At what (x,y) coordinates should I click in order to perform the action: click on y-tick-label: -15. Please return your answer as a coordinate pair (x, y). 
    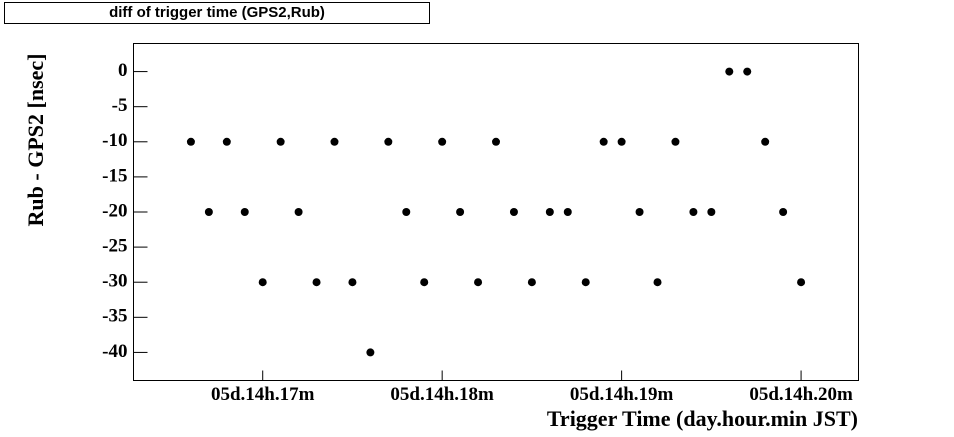
    Looking at the image, I should click on (114, 175).